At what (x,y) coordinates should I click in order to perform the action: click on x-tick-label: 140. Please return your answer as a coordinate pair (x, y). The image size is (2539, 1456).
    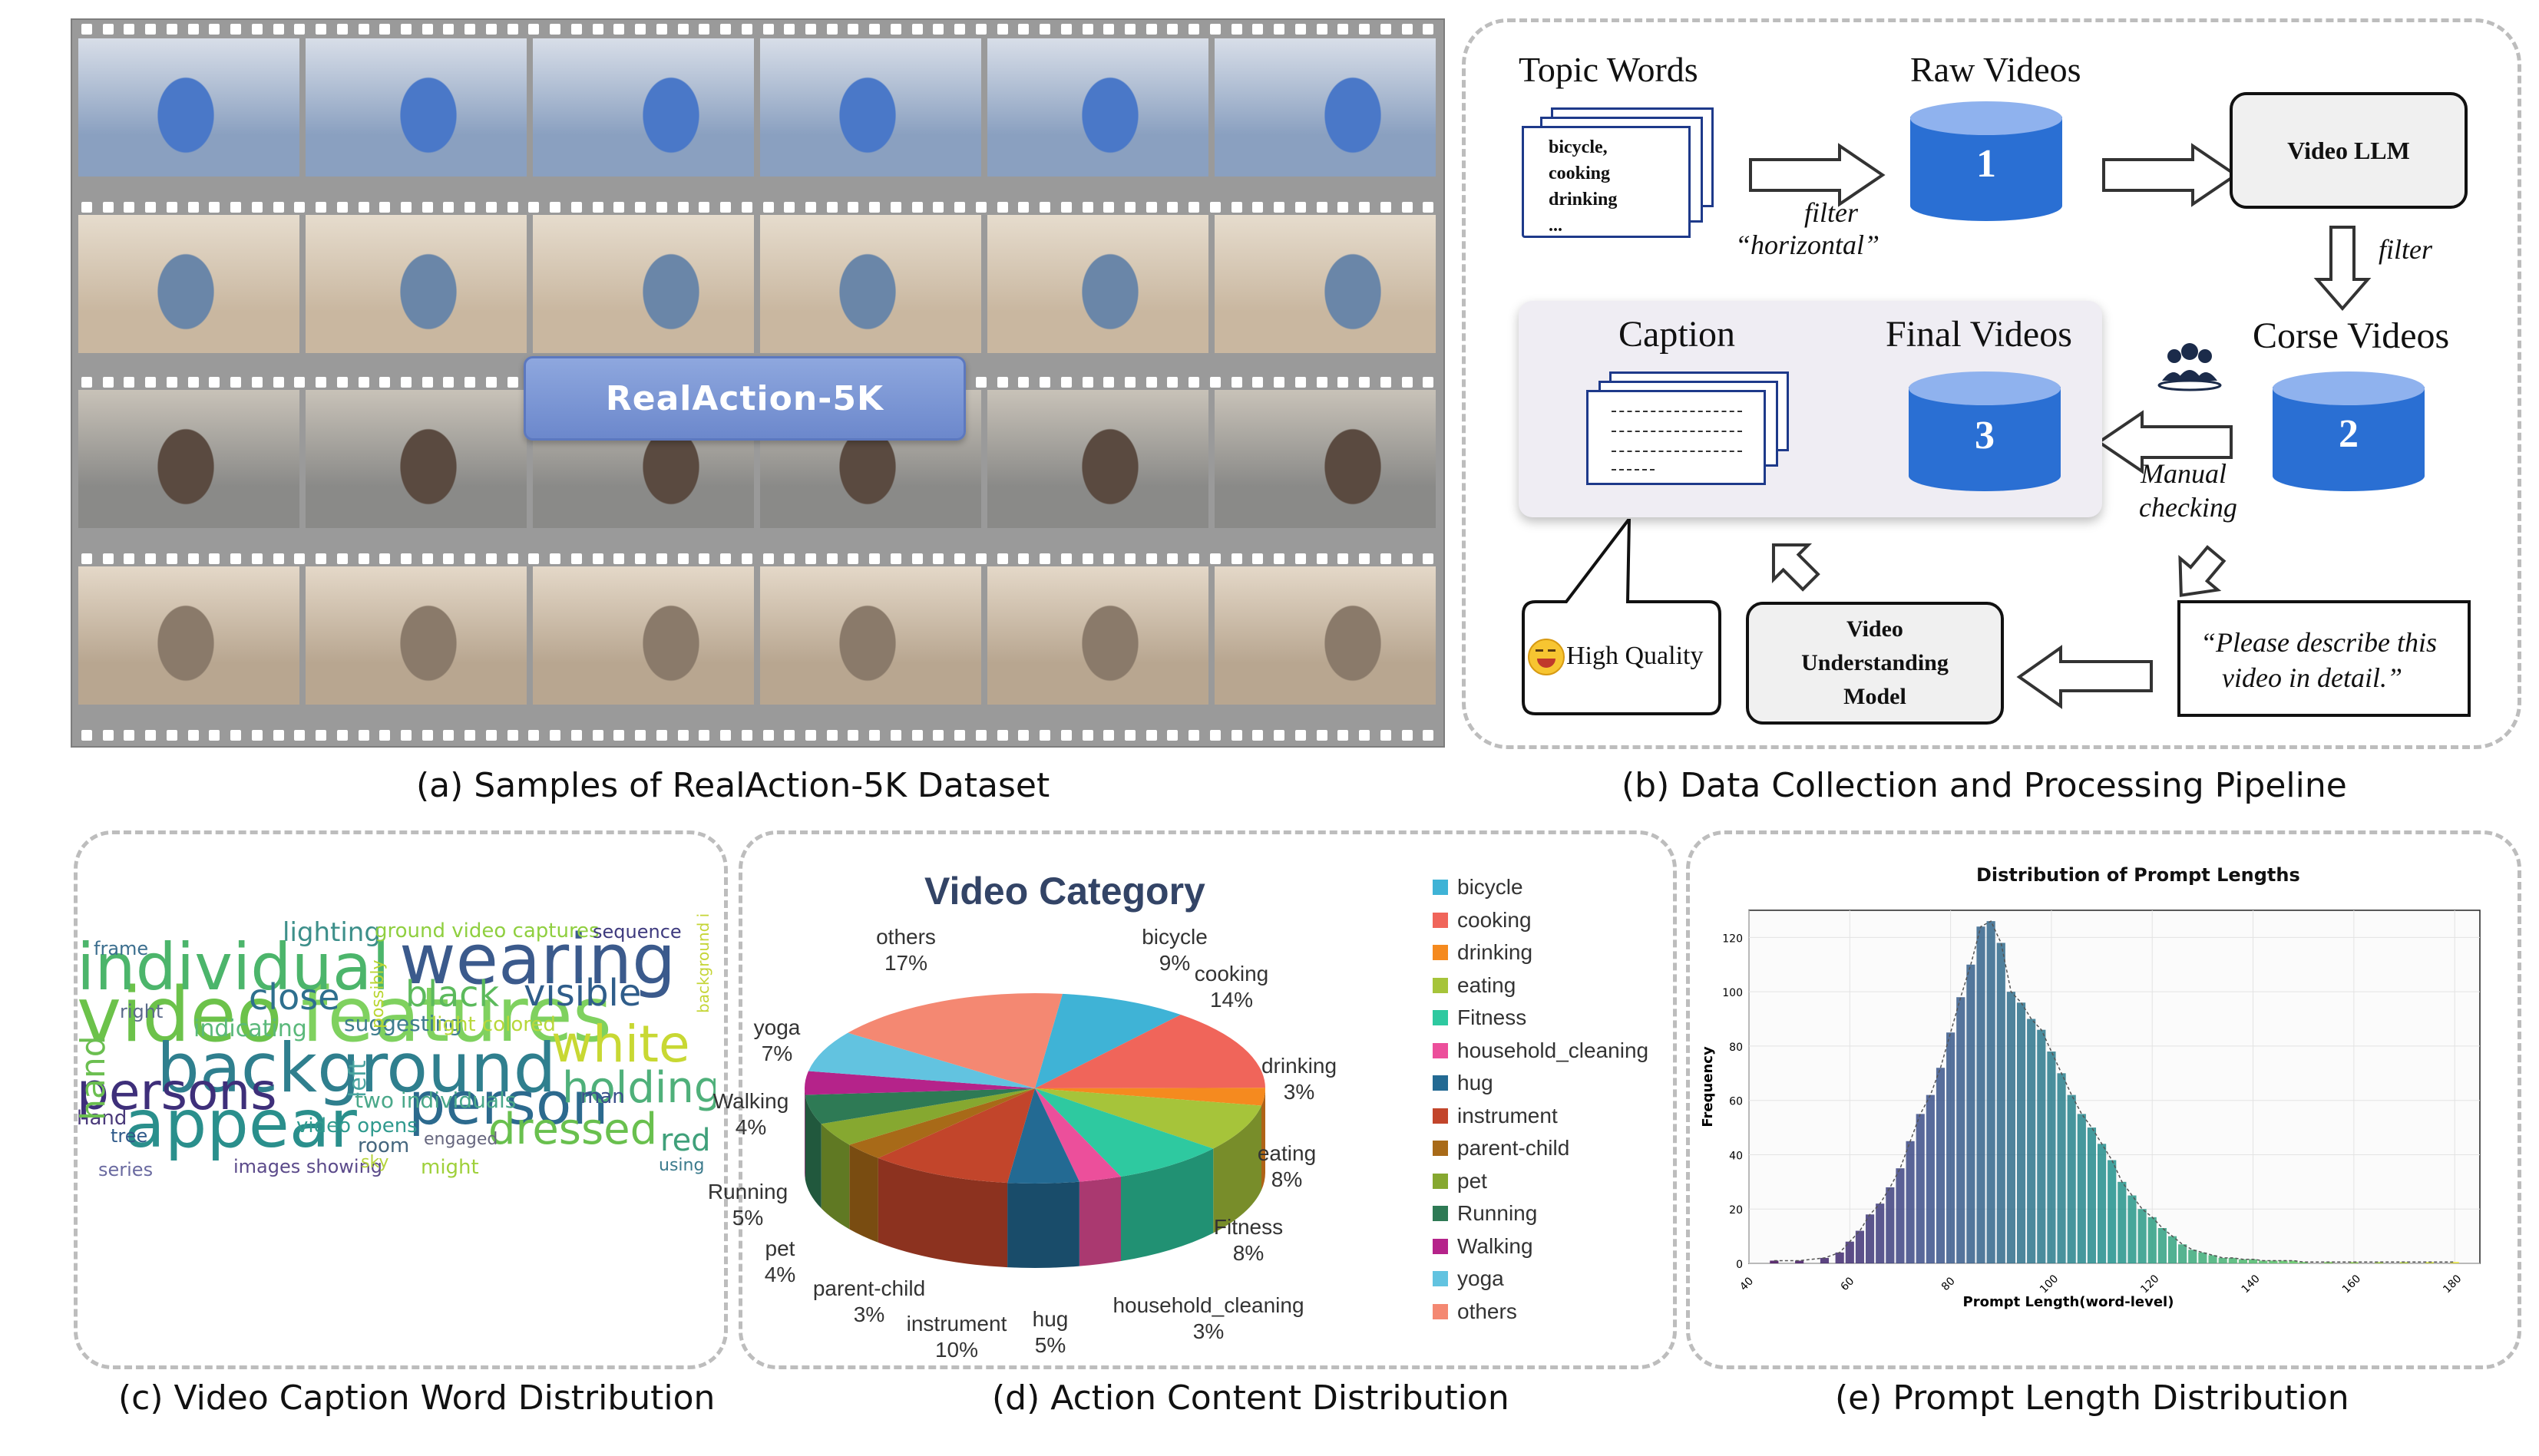
    Looking at the image, I should click on (2251, 1285).